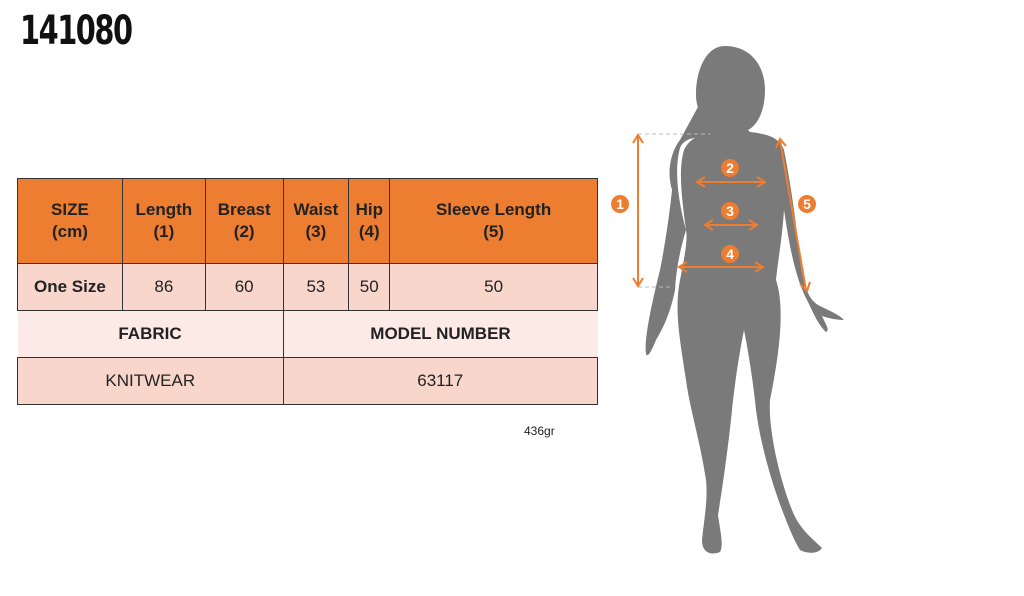 The image size is (1024, 596). Describe the element at coordinates (164, 231) in the screenshot. I see `header-sub: (1)` at that location.